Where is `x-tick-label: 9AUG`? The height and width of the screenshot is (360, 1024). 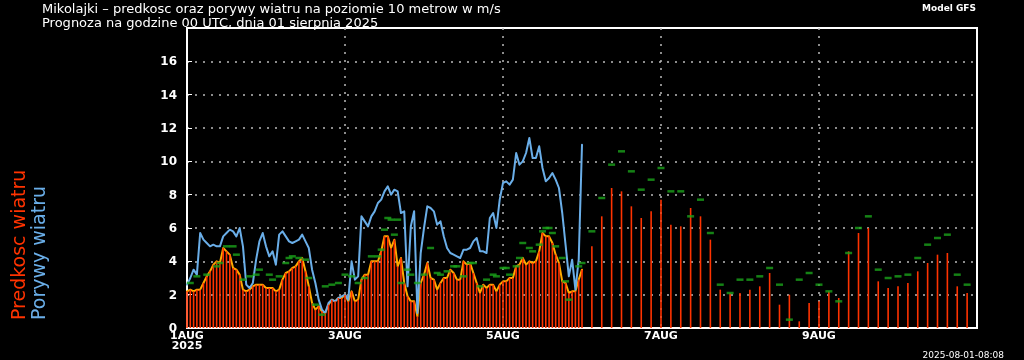
x-tick-label: 9AUG is located at coordinates (819, 335).